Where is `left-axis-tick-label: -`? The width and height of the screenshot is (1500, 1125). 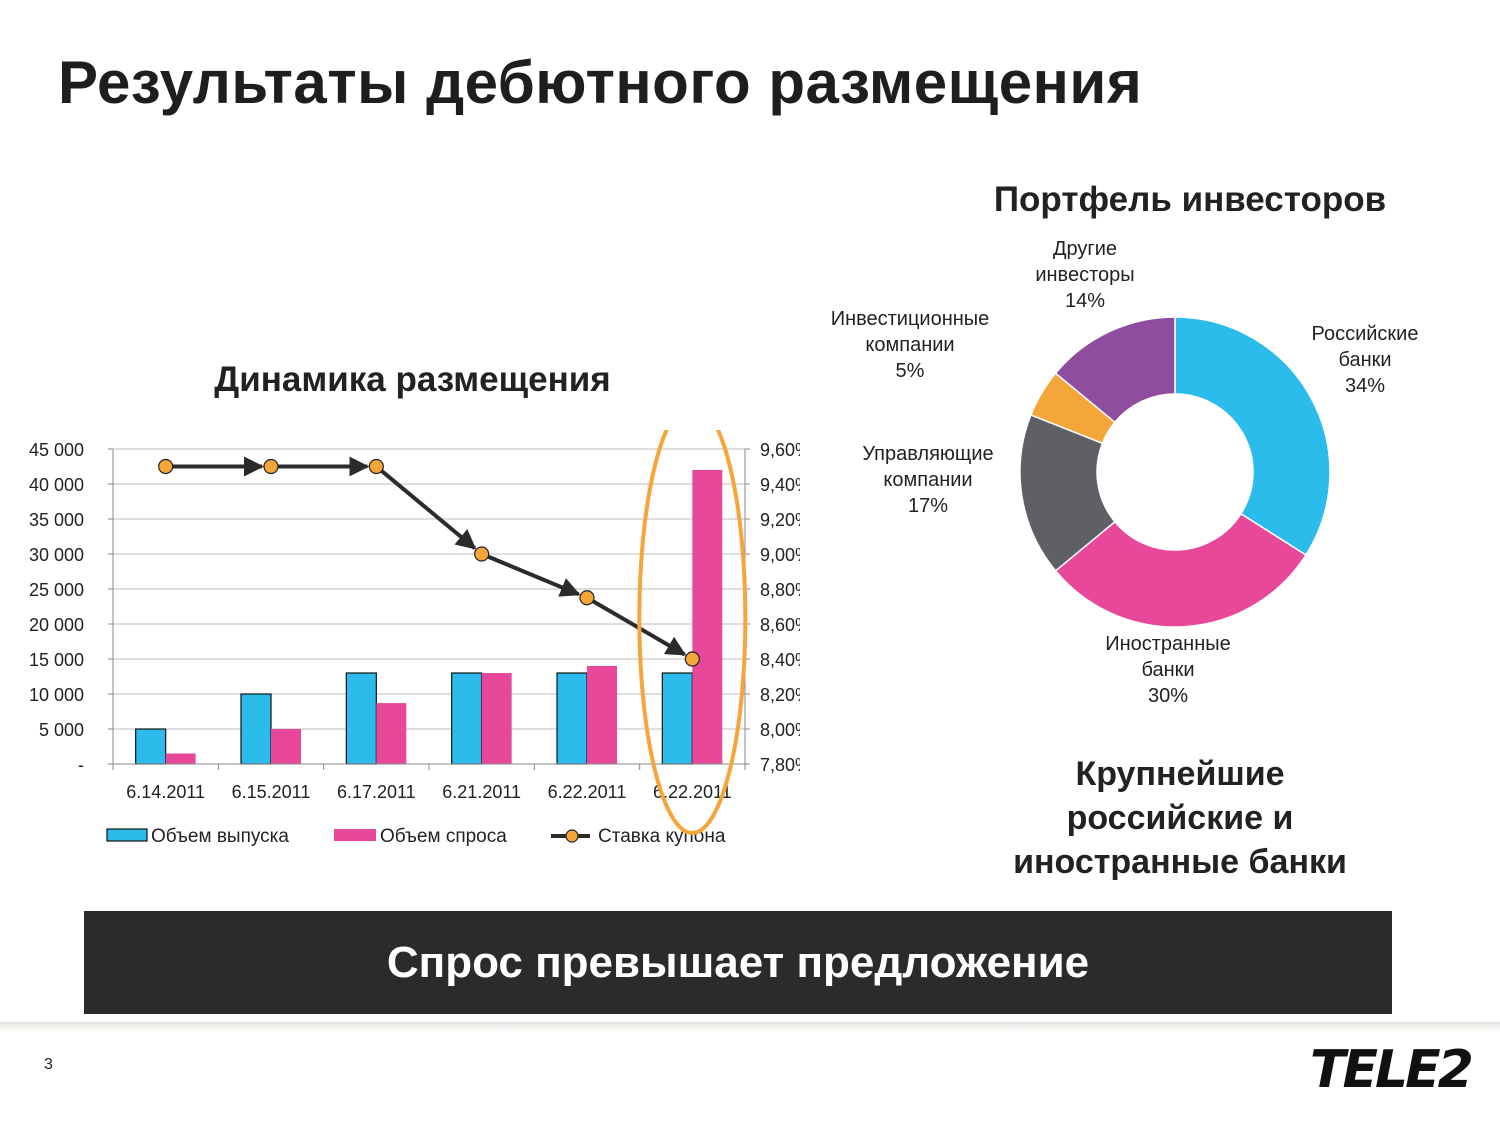 left-axis-tick-label: - is located at coordinates (81, 765).